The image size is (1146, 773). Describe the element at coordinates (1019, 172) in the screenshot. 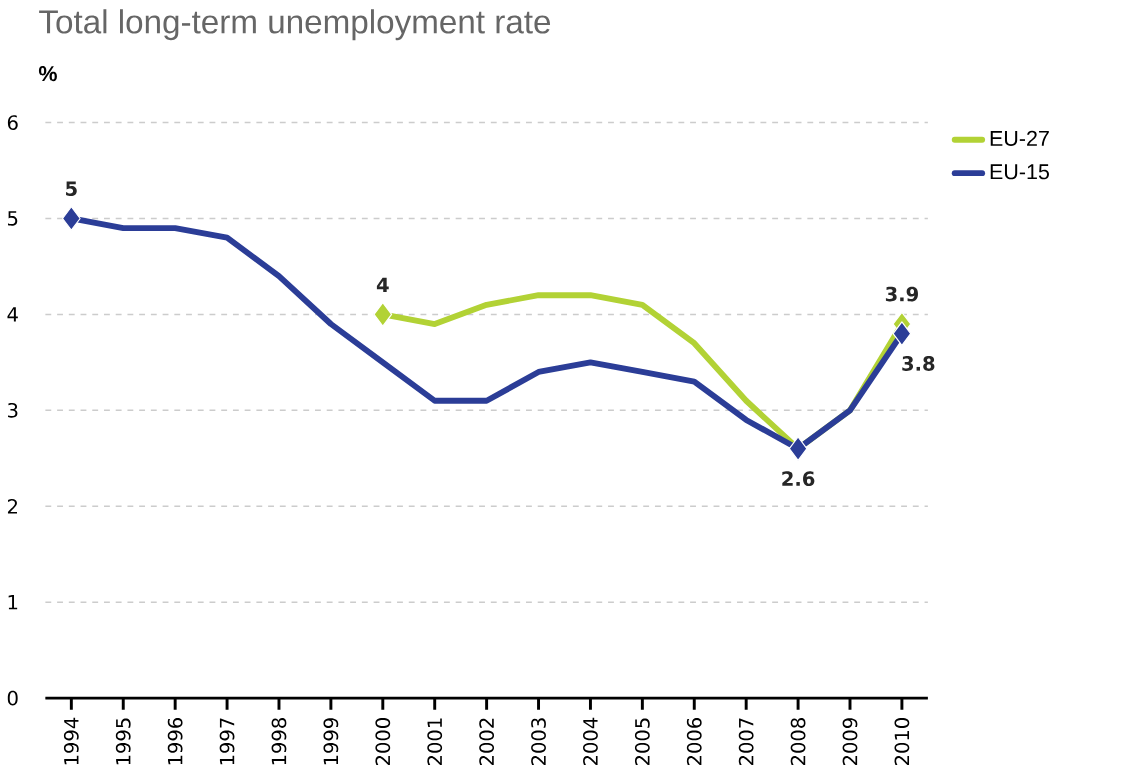

I see `legend-label: EU-15` at that location.